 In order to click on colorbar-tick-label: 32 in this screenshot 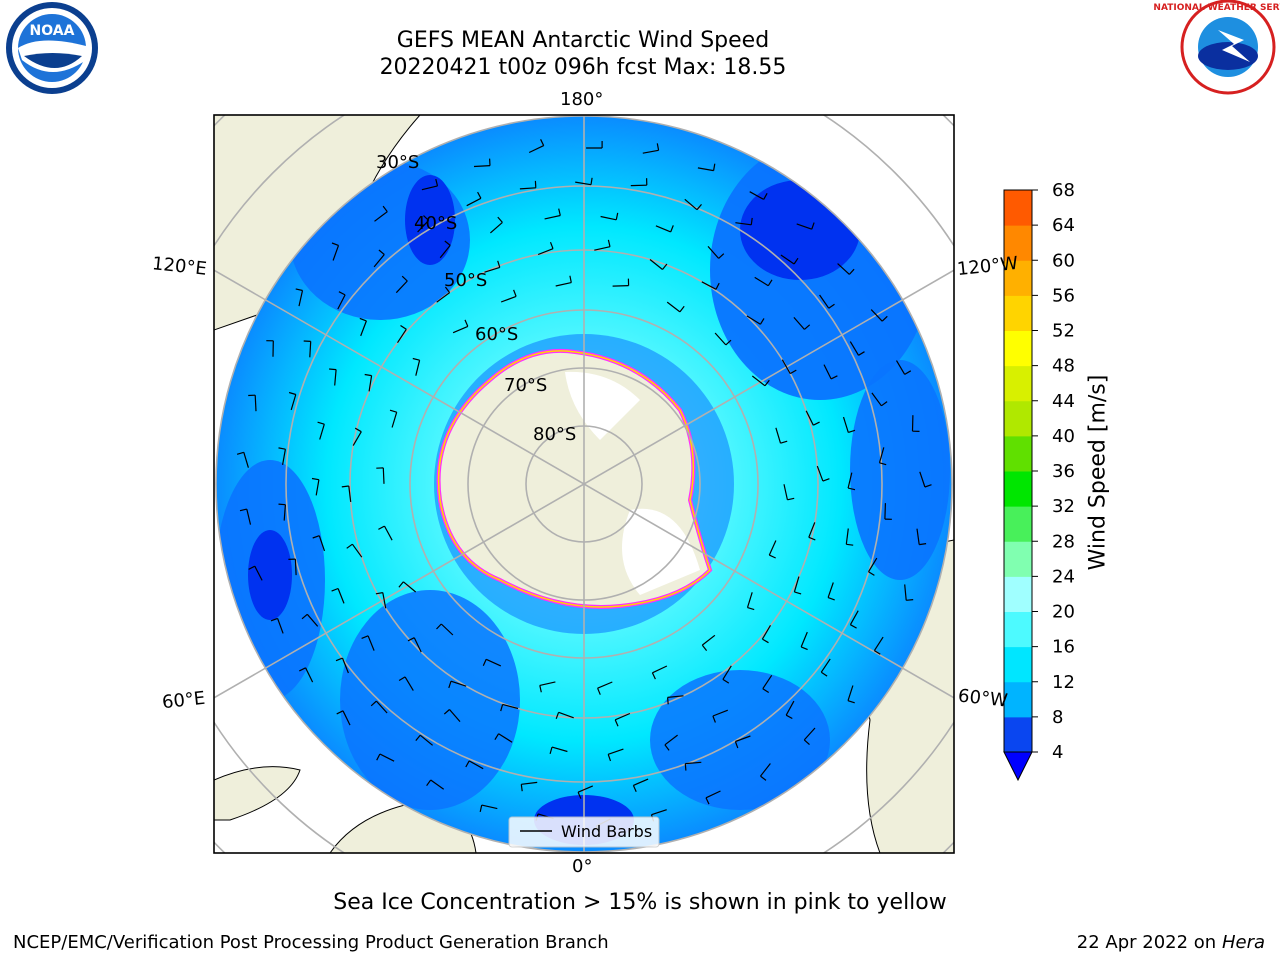, I will do `click(1063, 506)`.